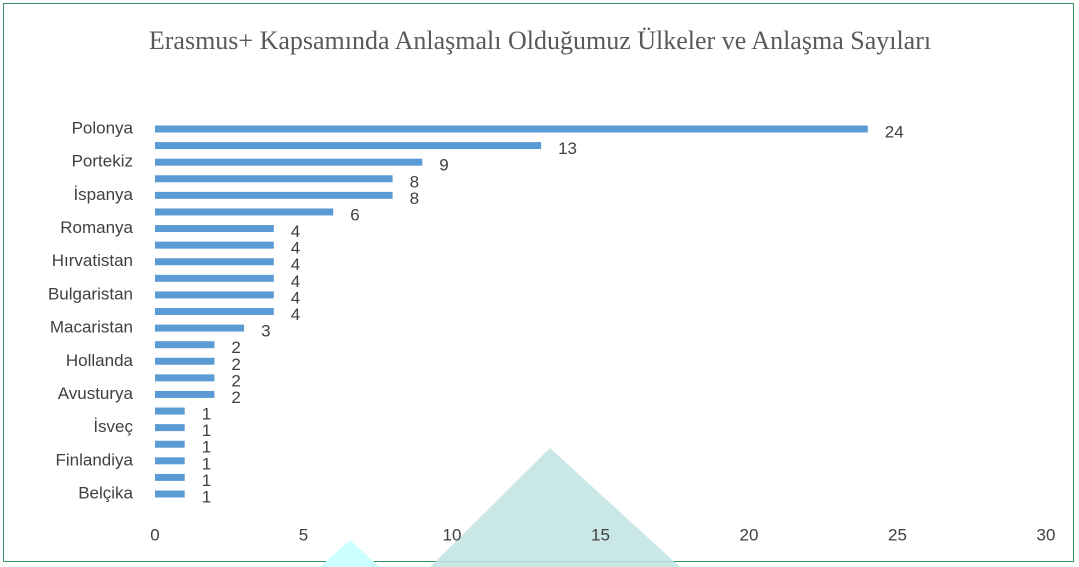 Image resolution: width=1079 pixels, height=567 pixels. Describe the element at coordinates (354, 214) in the screenshot. I see `data-label: 6` at that location.